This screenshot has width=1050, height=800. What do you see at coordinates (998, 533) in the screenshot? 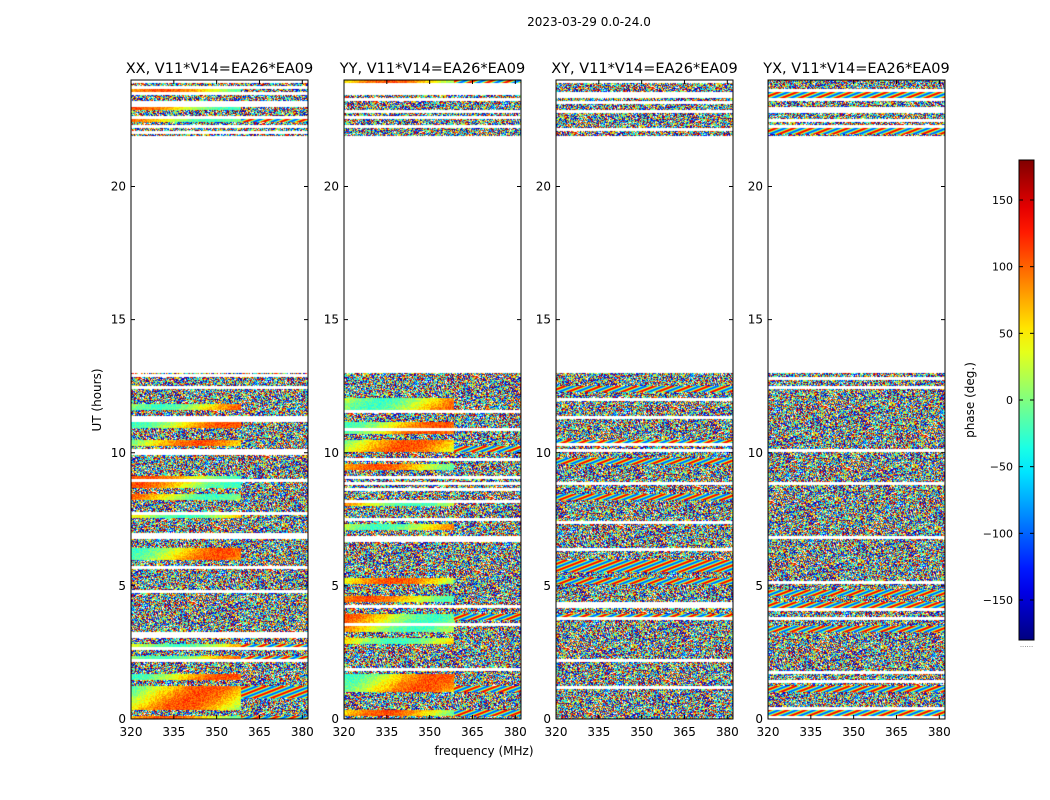
I see `colorbar-tick-label: −100` at bounding box center [998, 533].